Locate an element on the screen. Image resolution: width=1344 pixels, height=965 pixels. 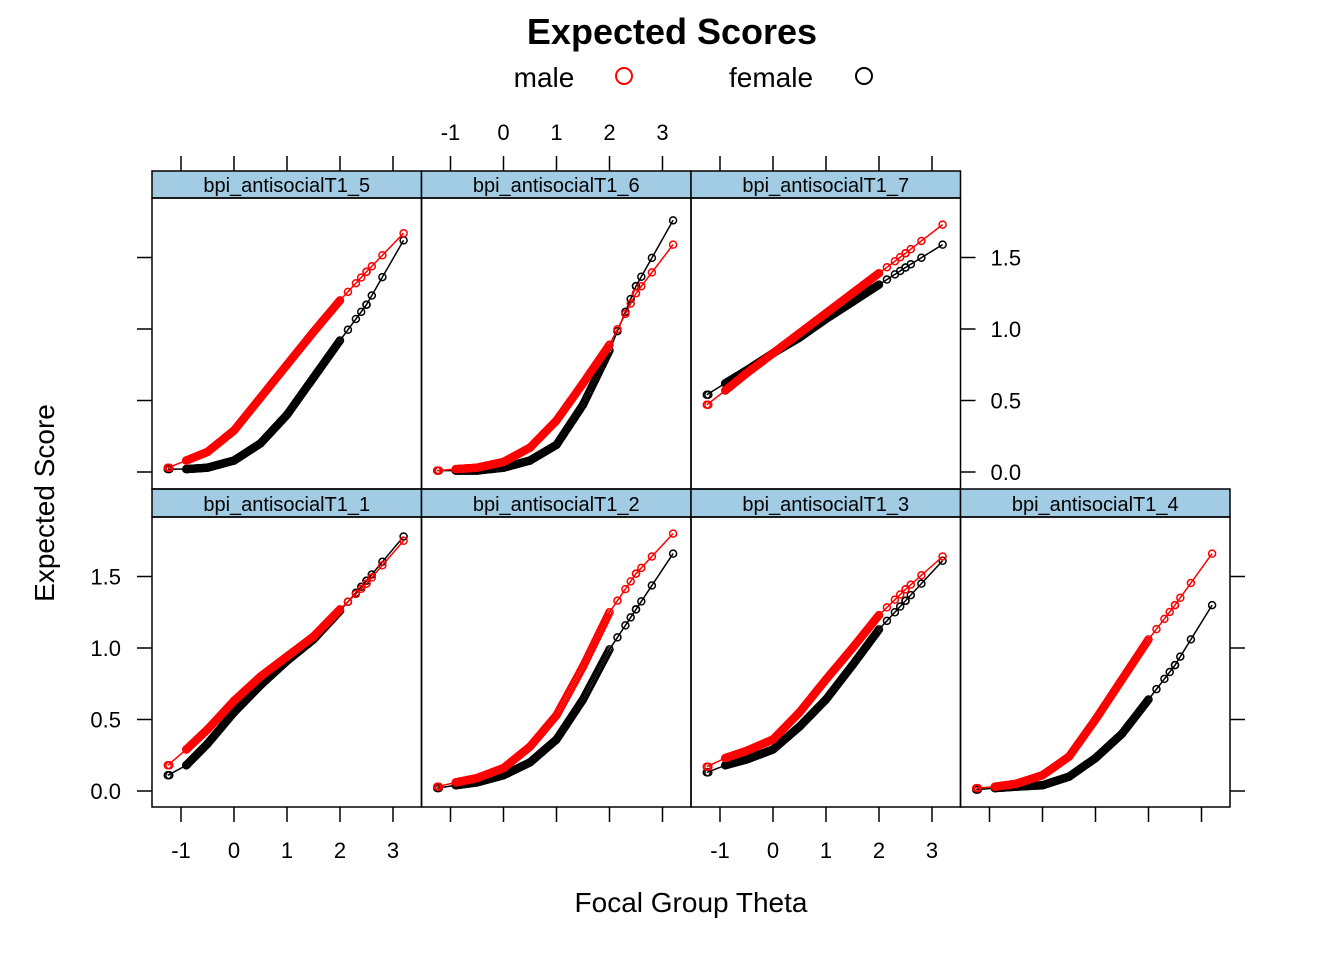
panel-bpi_antisocialT1_7: bpi_antisocialT1_7 is located at coordinates (826, 330).